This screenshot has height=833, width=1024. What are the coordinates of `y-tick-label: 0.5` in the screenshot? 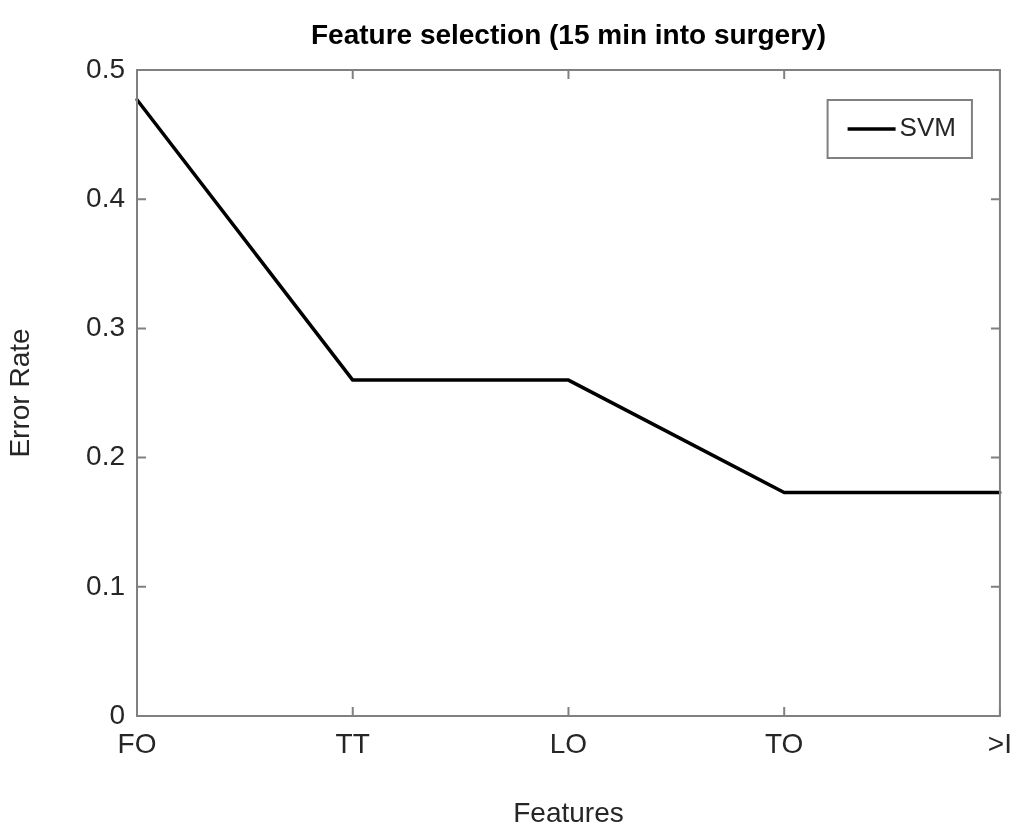 It's located at (105, 68).